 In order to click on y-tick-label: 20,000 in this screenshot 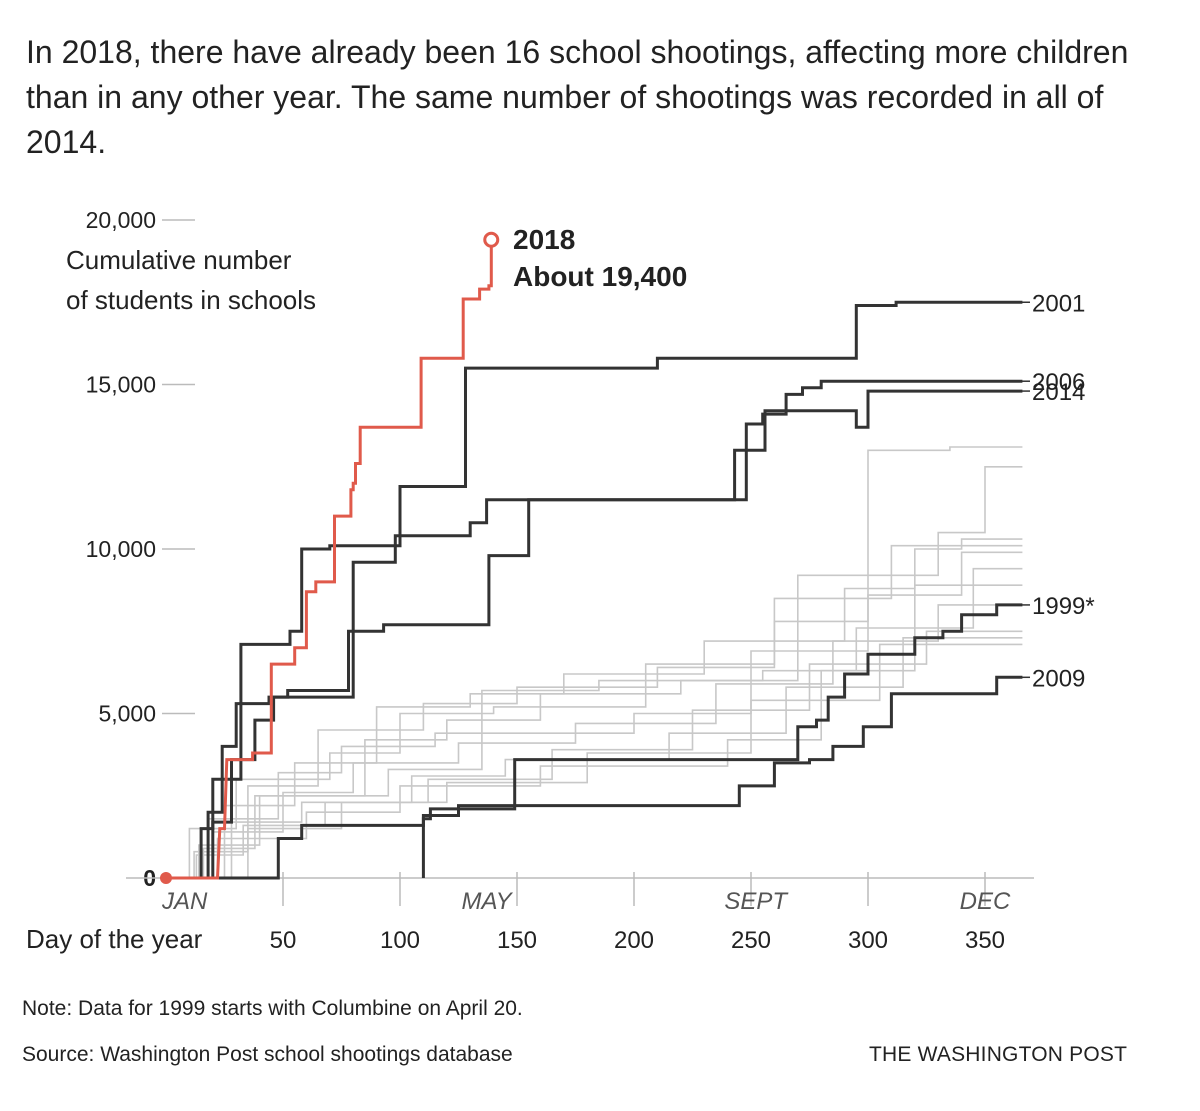, I will do `click(121, 220)`.